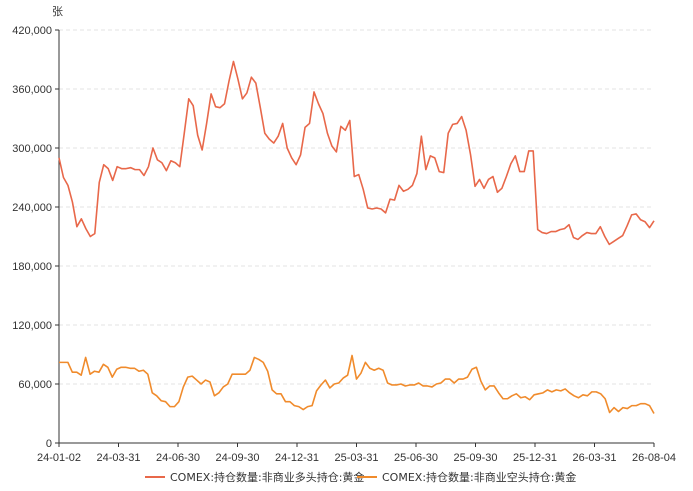 This screenshot has height=491, width=693. I want to click on y-unit-label: 张, so click(57, 11).